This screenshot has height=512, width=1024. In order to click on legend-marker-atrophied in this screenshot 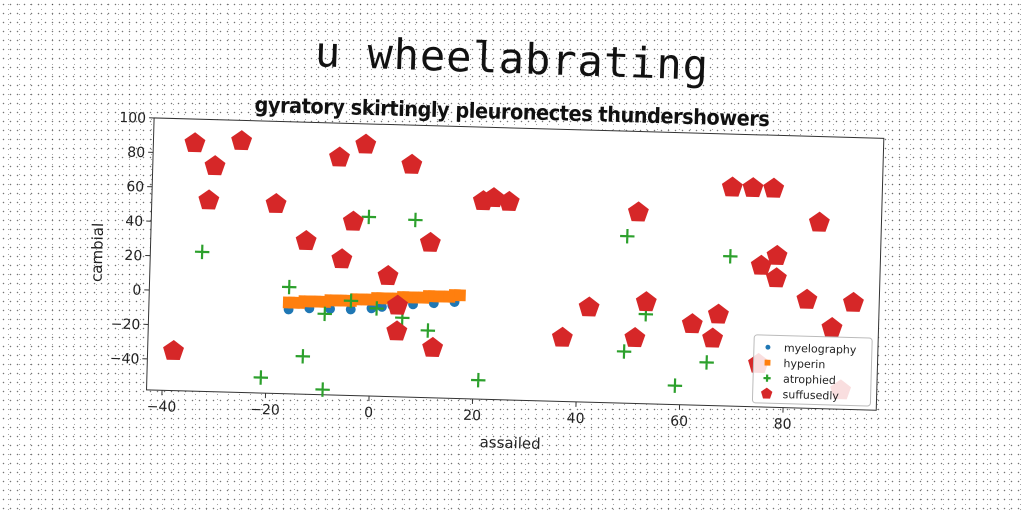, I will do `click(767, 378)`.